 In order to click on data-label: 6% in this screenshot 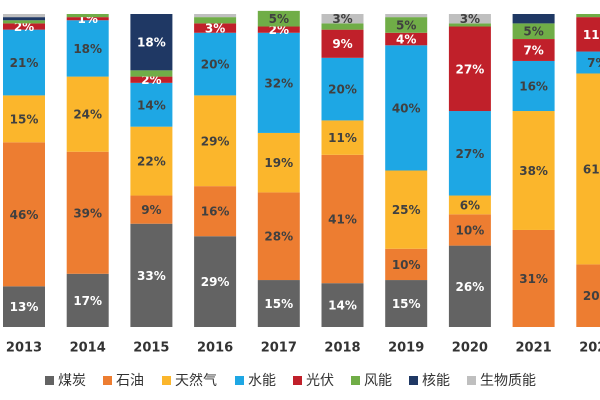, I will do `click(470, 205)`.